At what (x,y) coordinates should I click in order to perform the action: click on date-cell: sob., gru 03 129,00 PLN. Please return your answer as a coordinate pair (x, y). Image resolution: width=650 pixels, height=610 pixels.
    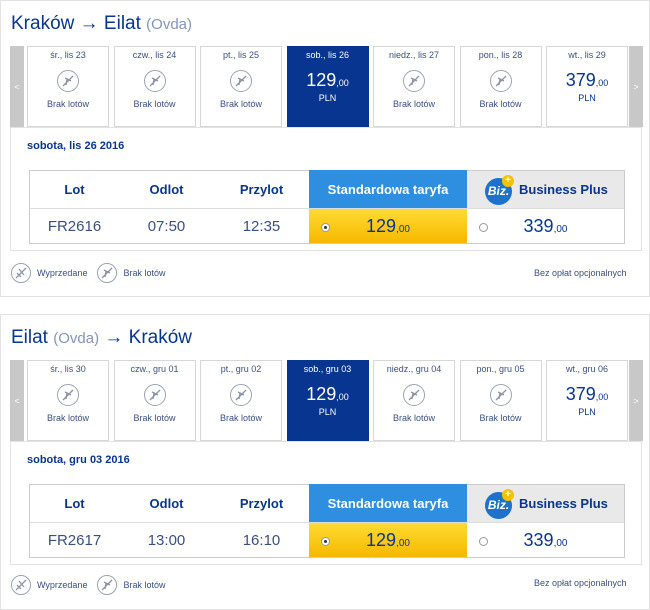
    Looking at the image, I should click on (327, 400).